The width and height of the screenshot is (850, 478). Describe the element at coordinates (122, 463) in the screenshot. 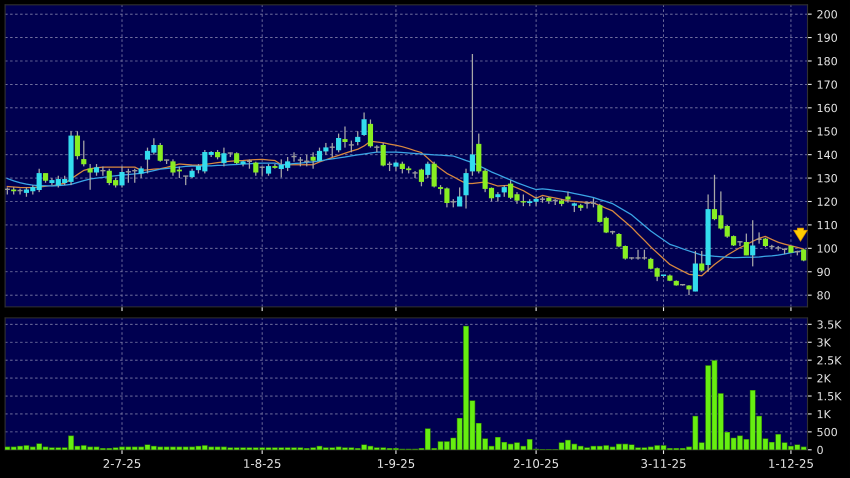

I see `x-tick-label: 2-7-25` at that location.